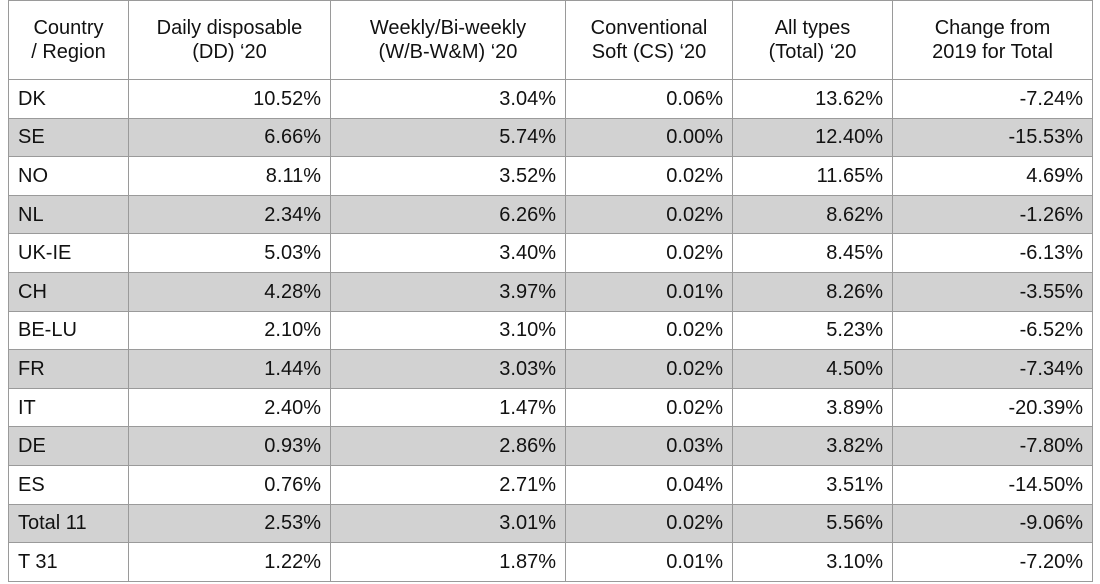 This screenshot has height=584, width=1100. Describe the element at coordinates (992, 484) in the screenshot. I see `value-cell: -14.50%` at that location.